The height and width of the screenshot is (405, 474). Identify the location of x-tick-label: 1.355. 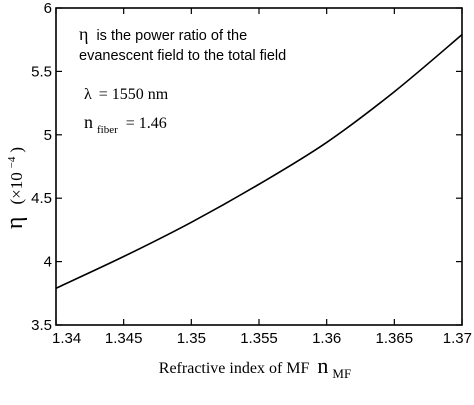
(259, 338).